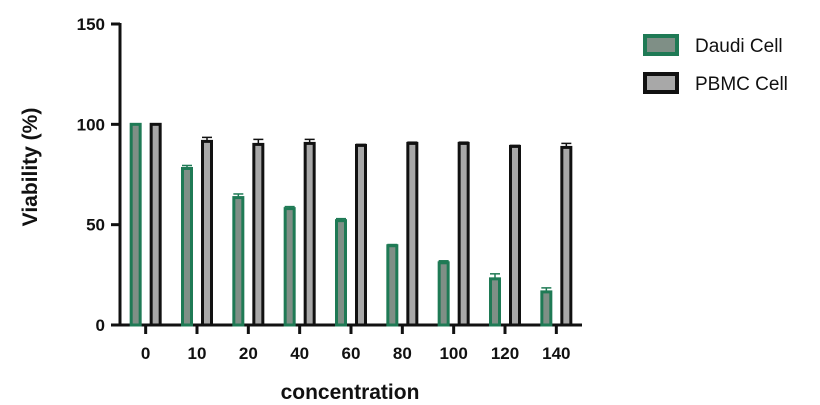 The height and width of the screenshot is (405, 820). I want to click on x-tick-label: 20, so click(248, 353).